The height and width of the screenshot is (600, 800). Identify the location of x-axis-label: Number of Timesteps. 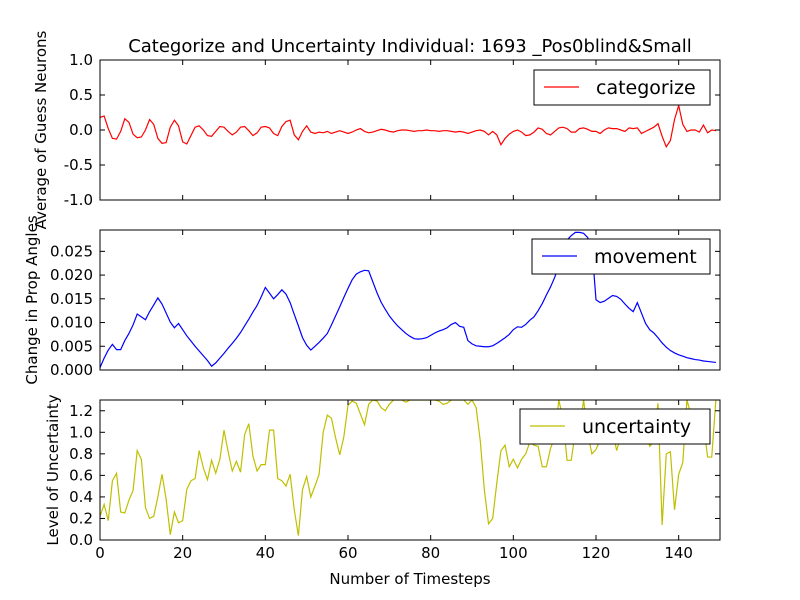
(409, 579).